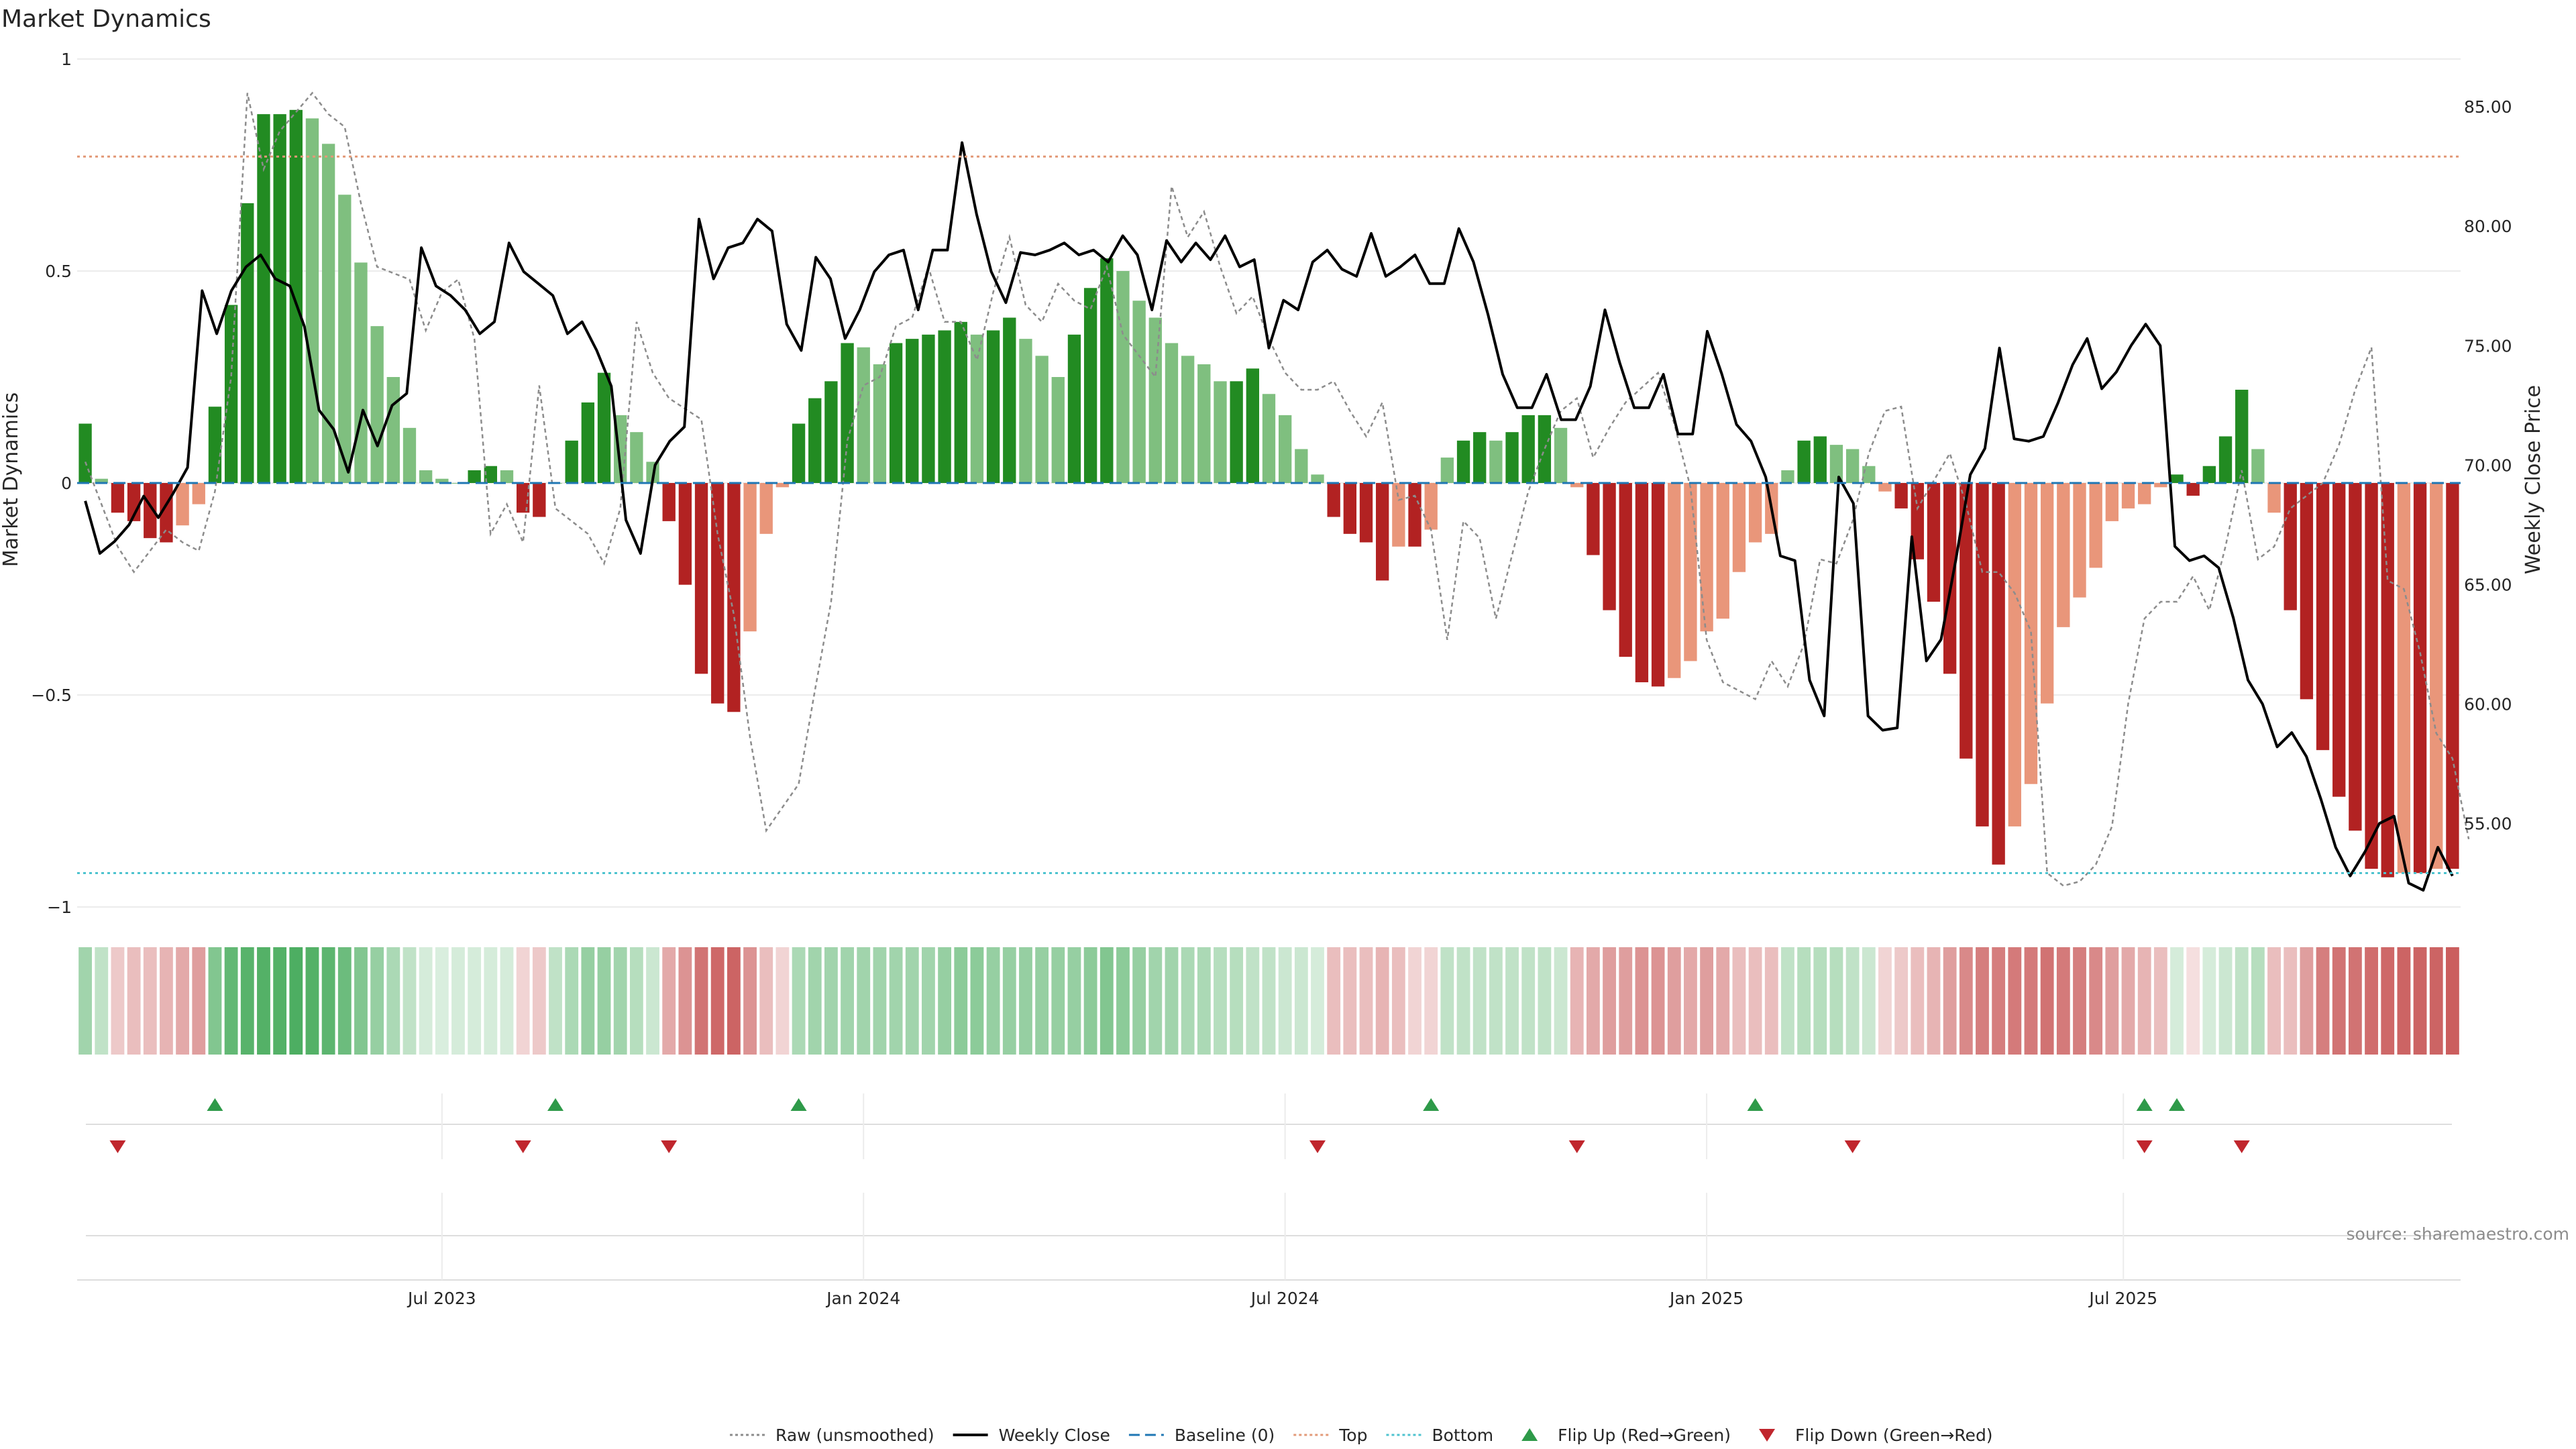 Image resolution: width=2576 pixels, height=1449 pixels. I want to click on legend-label: Bottom, so click(1462, 1435).